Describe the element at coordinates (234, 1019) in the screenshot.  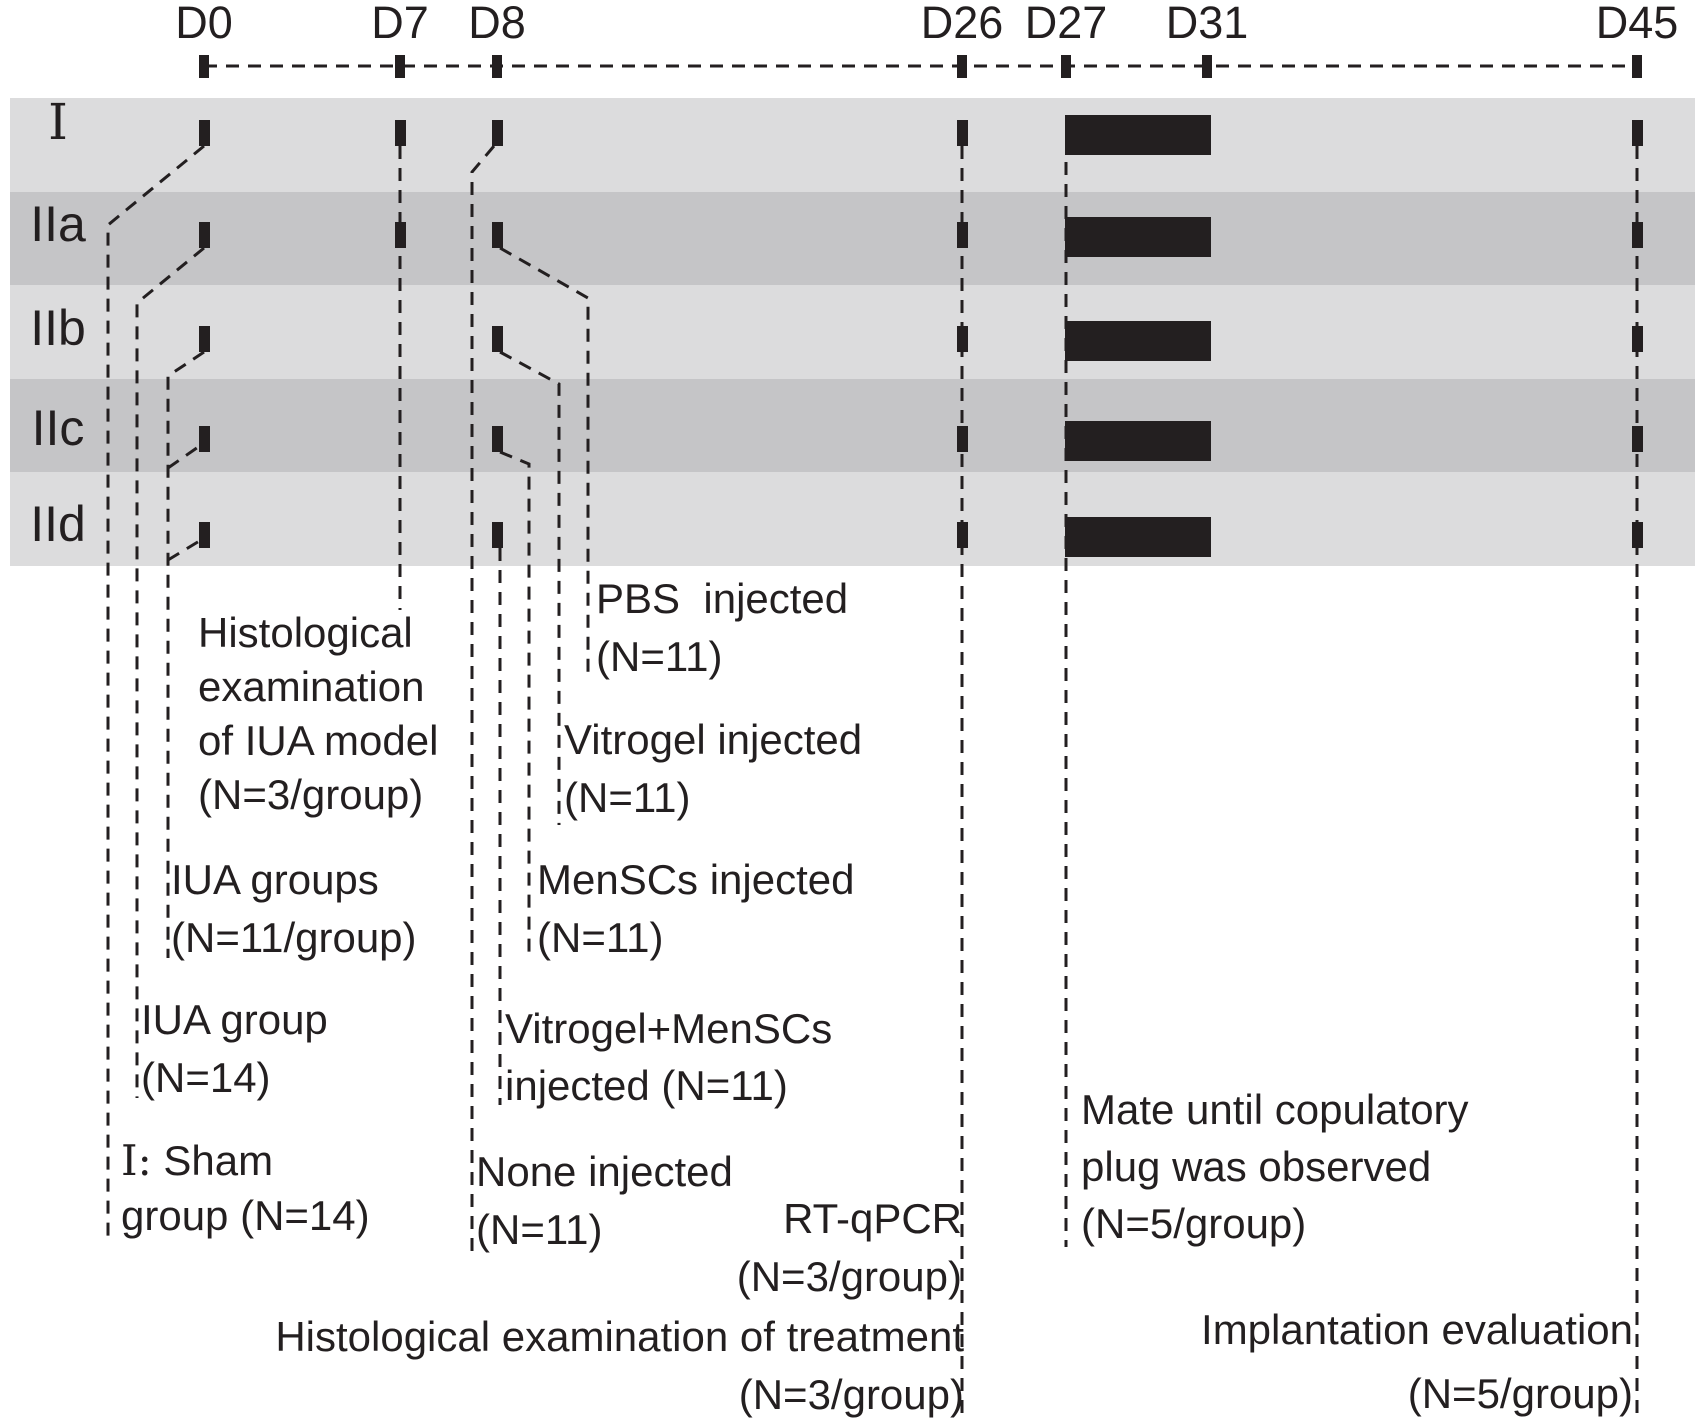
I see `annotation-iua-group-line-1: IUA group` at that location.